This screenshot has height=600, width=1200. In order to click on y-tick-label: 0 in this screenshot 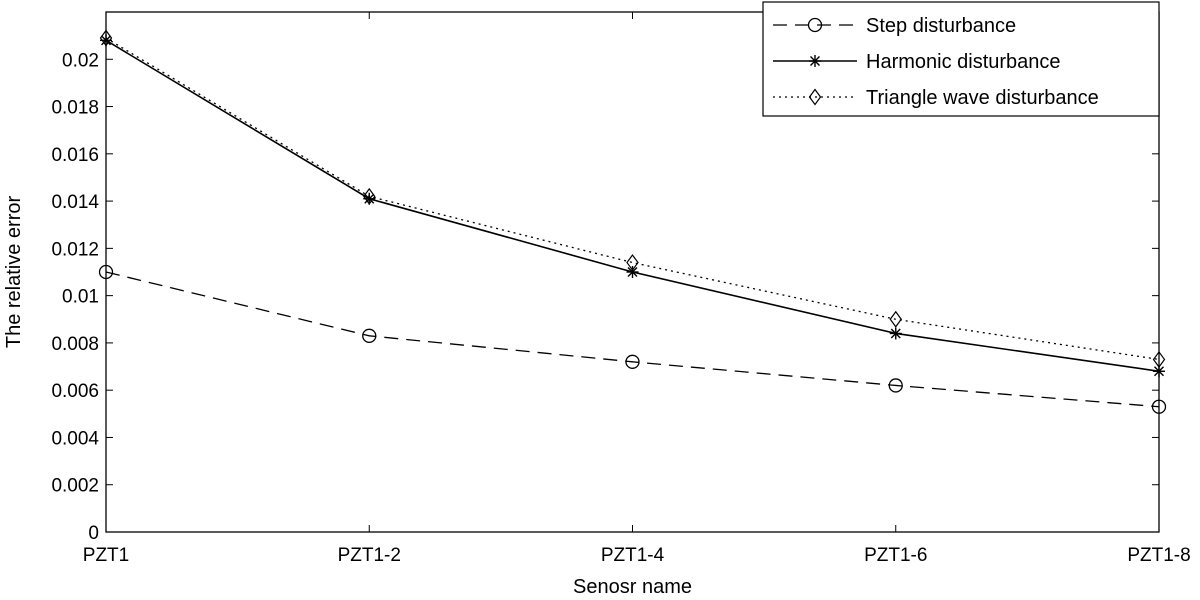, I will do `click(93, 533)`.